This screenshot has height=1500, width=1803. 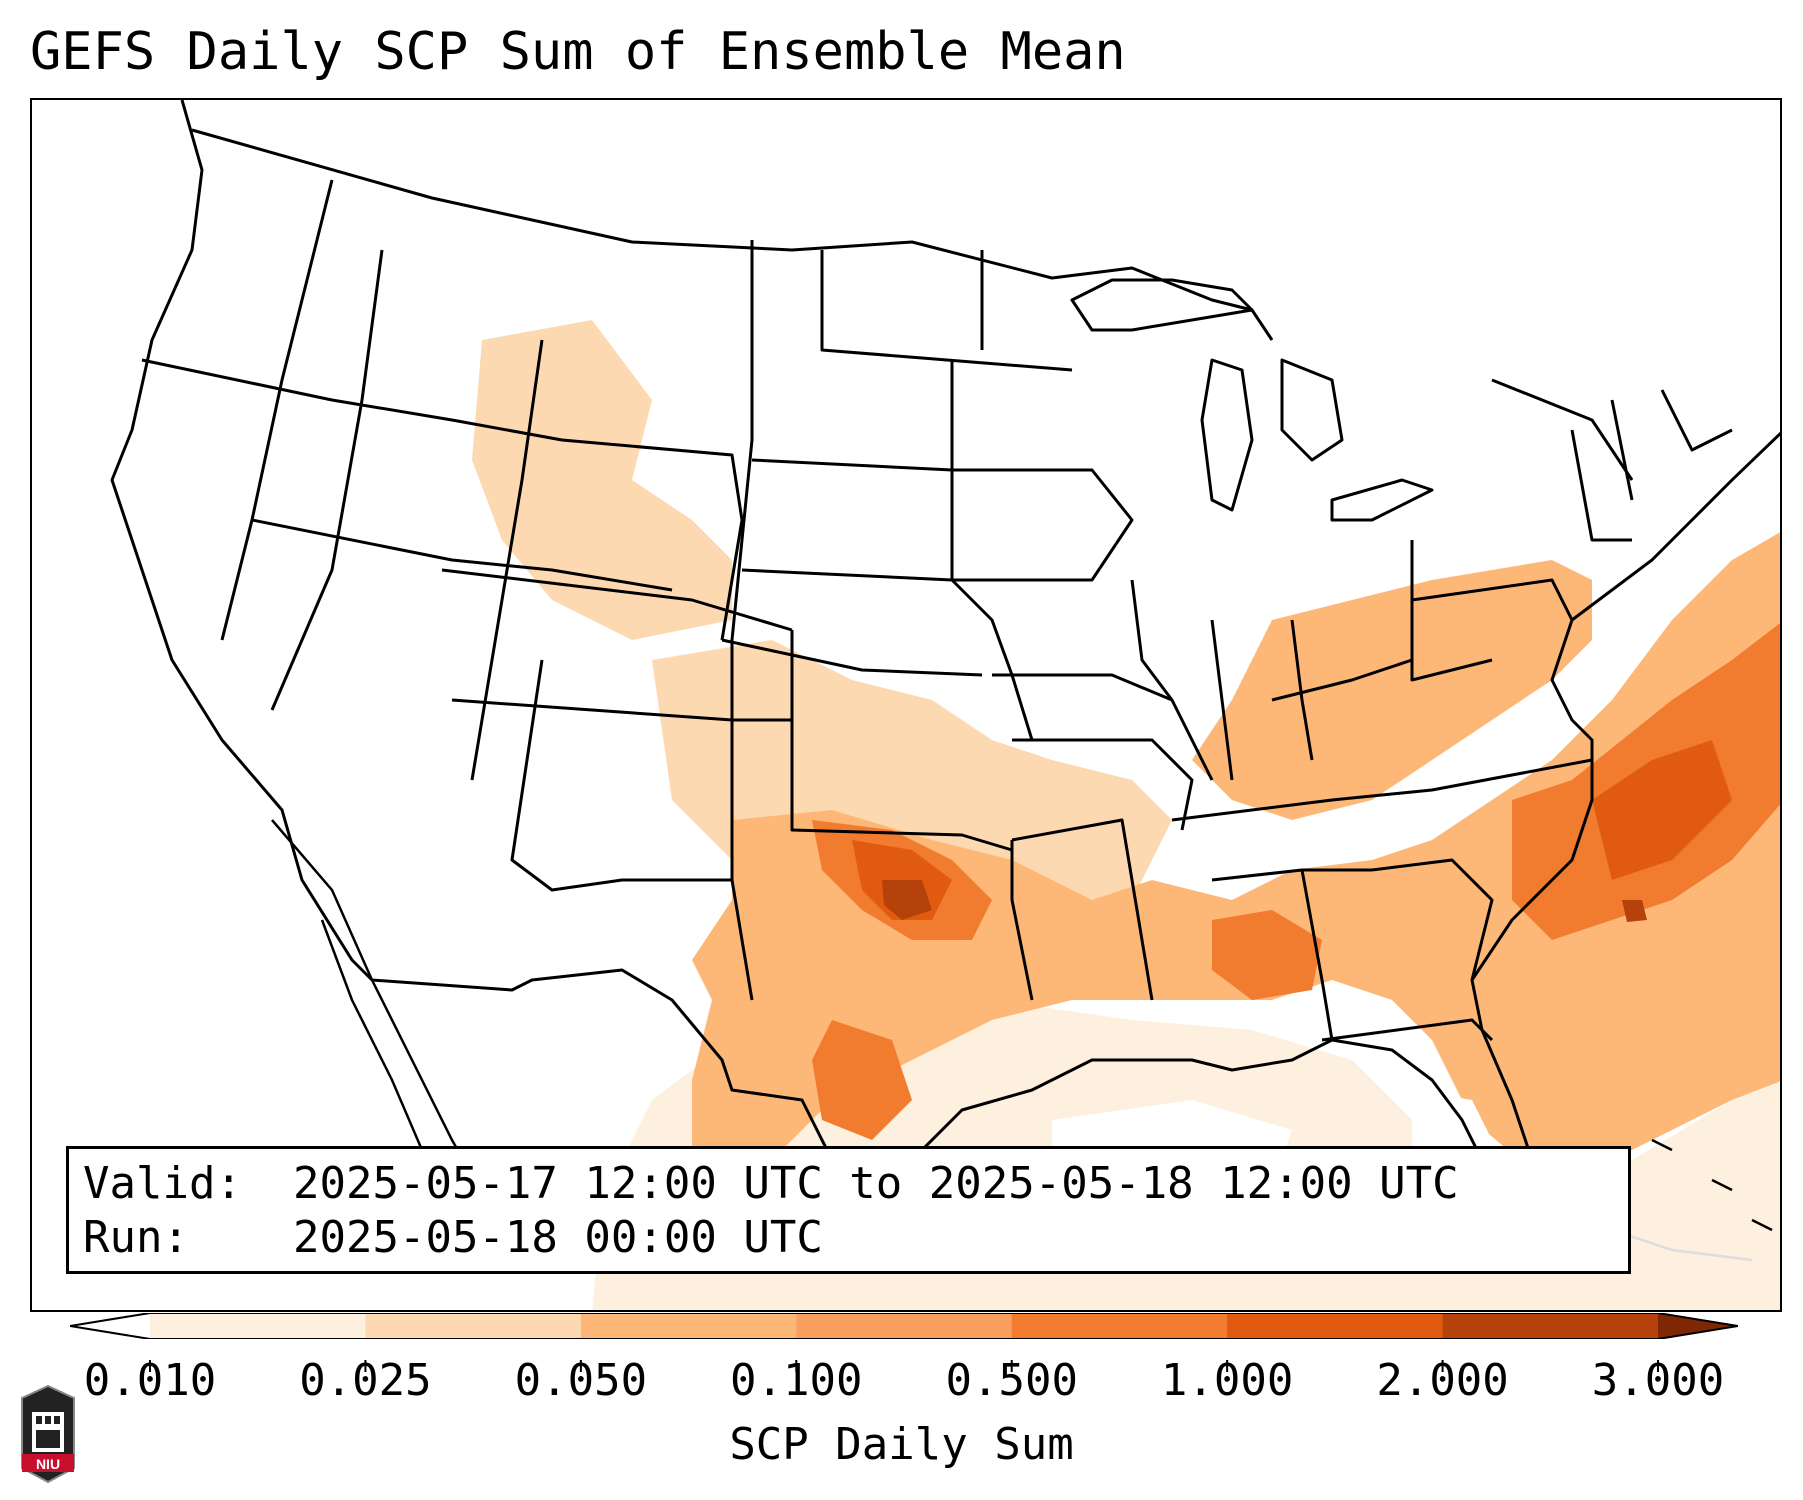 What do you see at coordinates (1698, 1326) in the screenshot?
I see `colorbar-extend-high` at bounding box center [1698, 1326].